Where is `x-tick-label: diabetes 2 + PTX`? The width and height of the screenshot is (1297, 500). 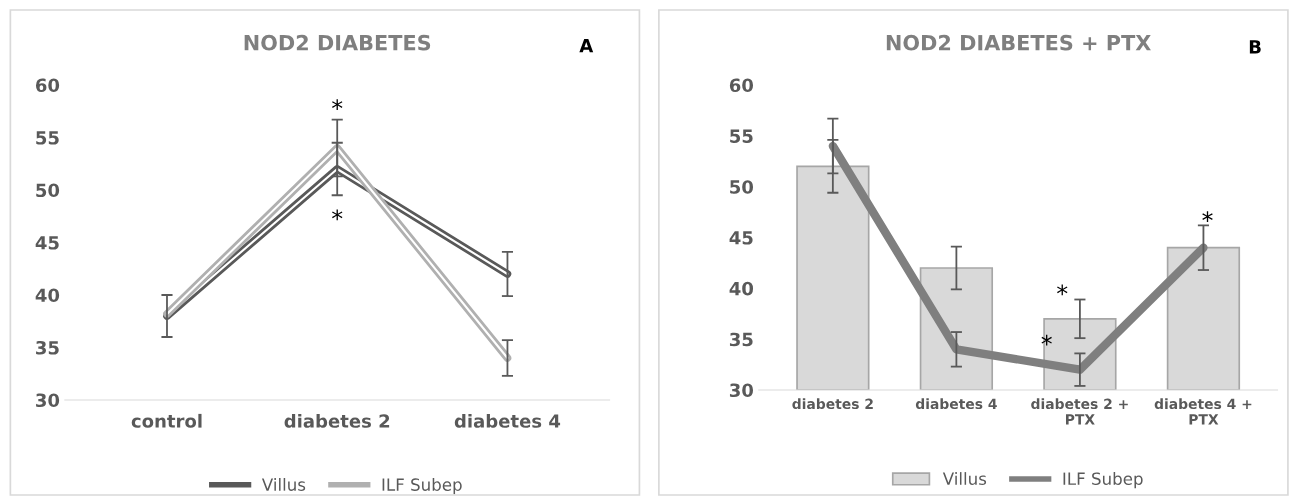 x-tick-label: diabetes 2 + PTX is located at coordinates (1079, 411).